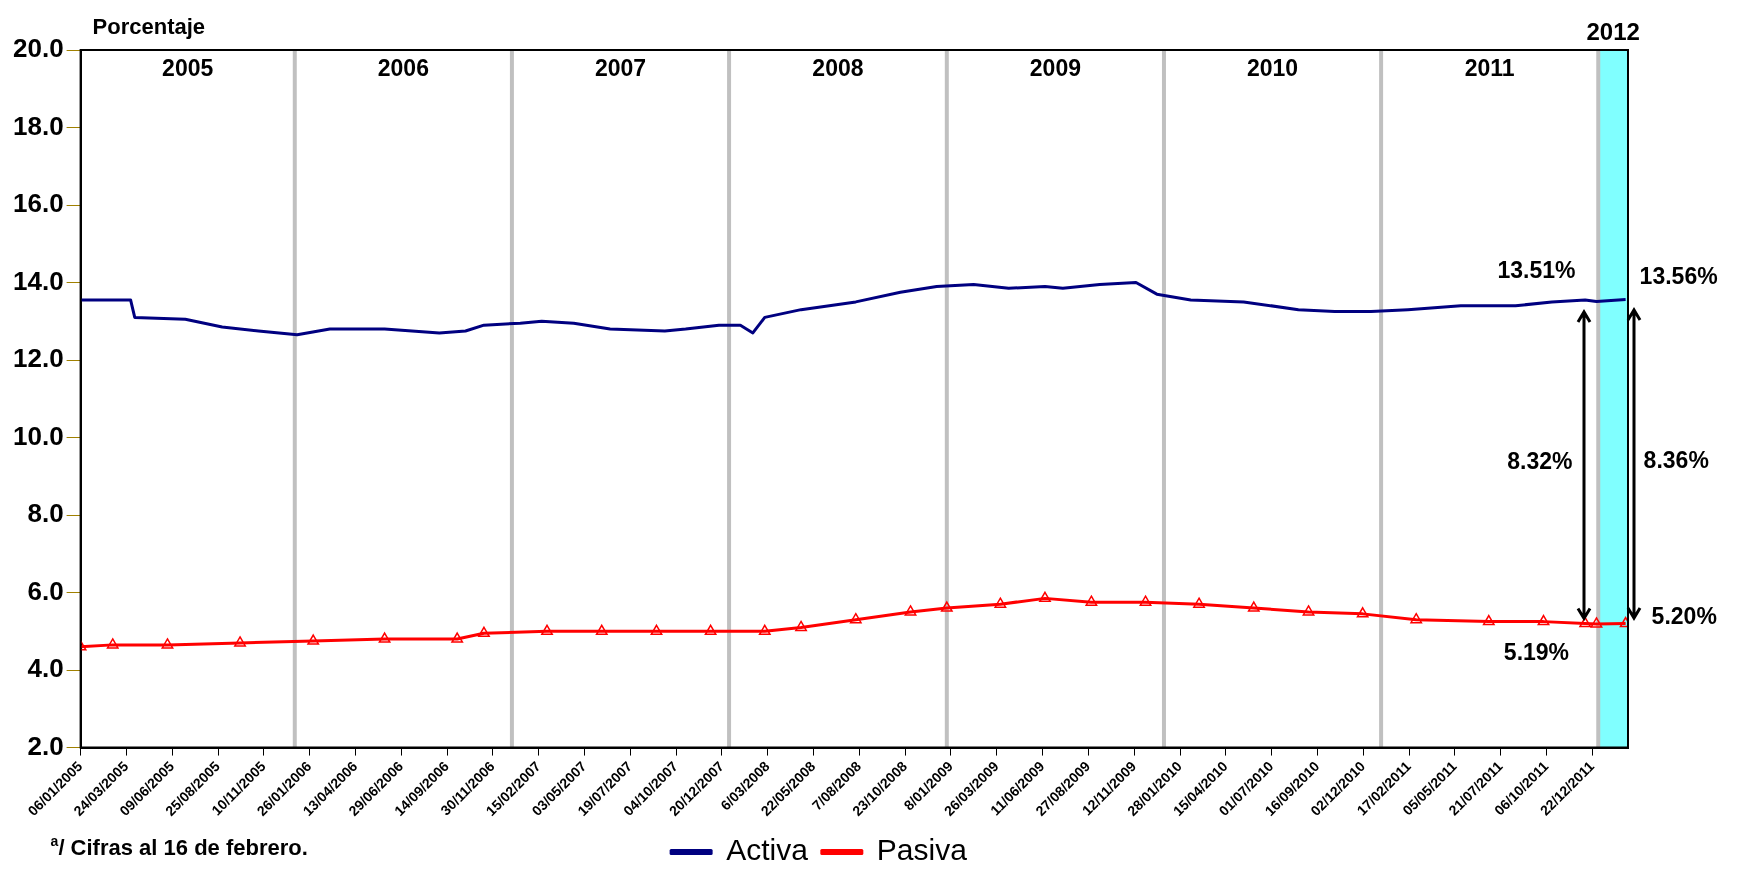 The width and height of the screenshot is (1738, 877). What do you see at coordinates (38, 435) in the screenshot?
I see `y-tick-label: 10.0` at bounding box center [38, 435].